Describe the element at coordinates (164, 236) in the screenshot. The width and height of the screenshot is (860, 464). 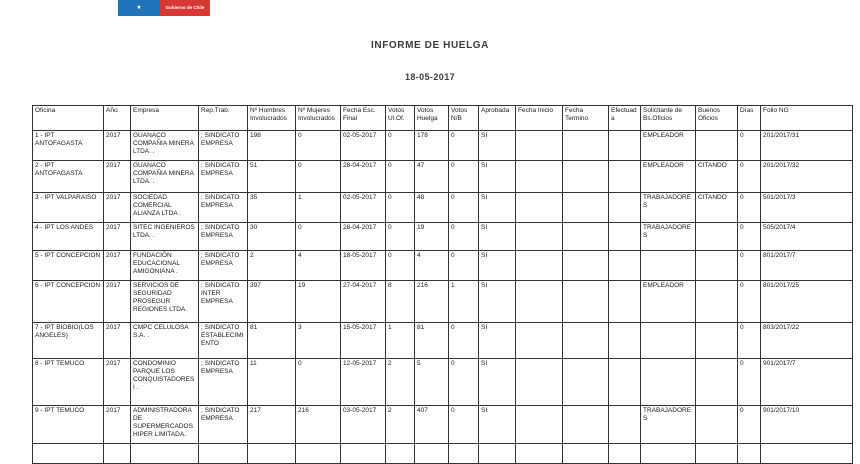
I see `table-cell: SITEC INGENIEROS LTDA. .` at that location.